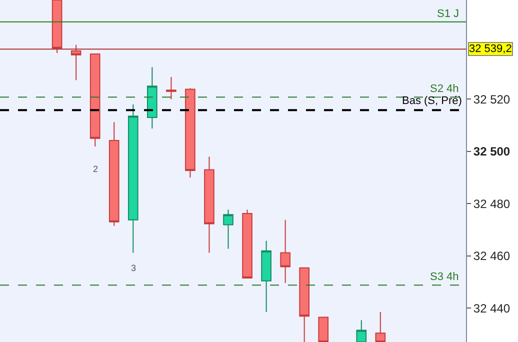 The width and height of the screenshot is (518, 342). Describe the element at coordinates (491, 308) in the screenshot. I see `y-tick-label: 32 440` at that location.